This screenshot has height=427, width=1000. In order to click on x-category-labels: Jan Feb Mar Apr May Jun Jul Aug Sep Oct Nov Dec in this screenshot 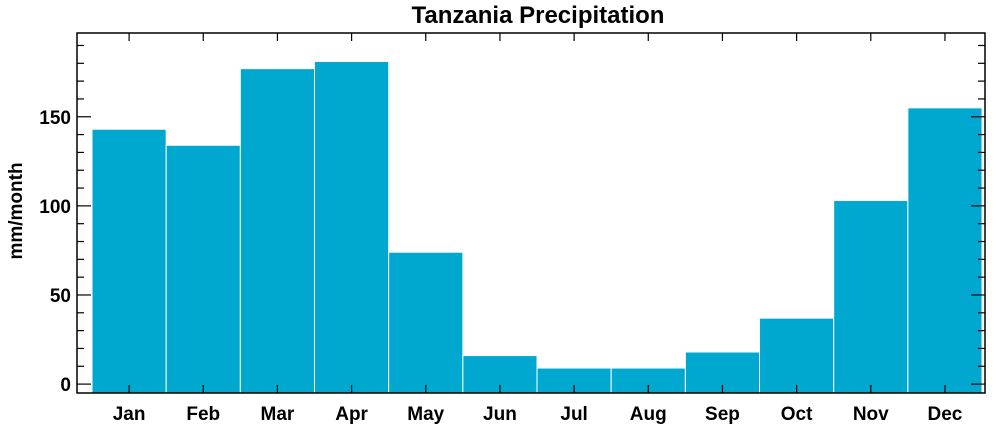, I will do `click(538, 414)`.